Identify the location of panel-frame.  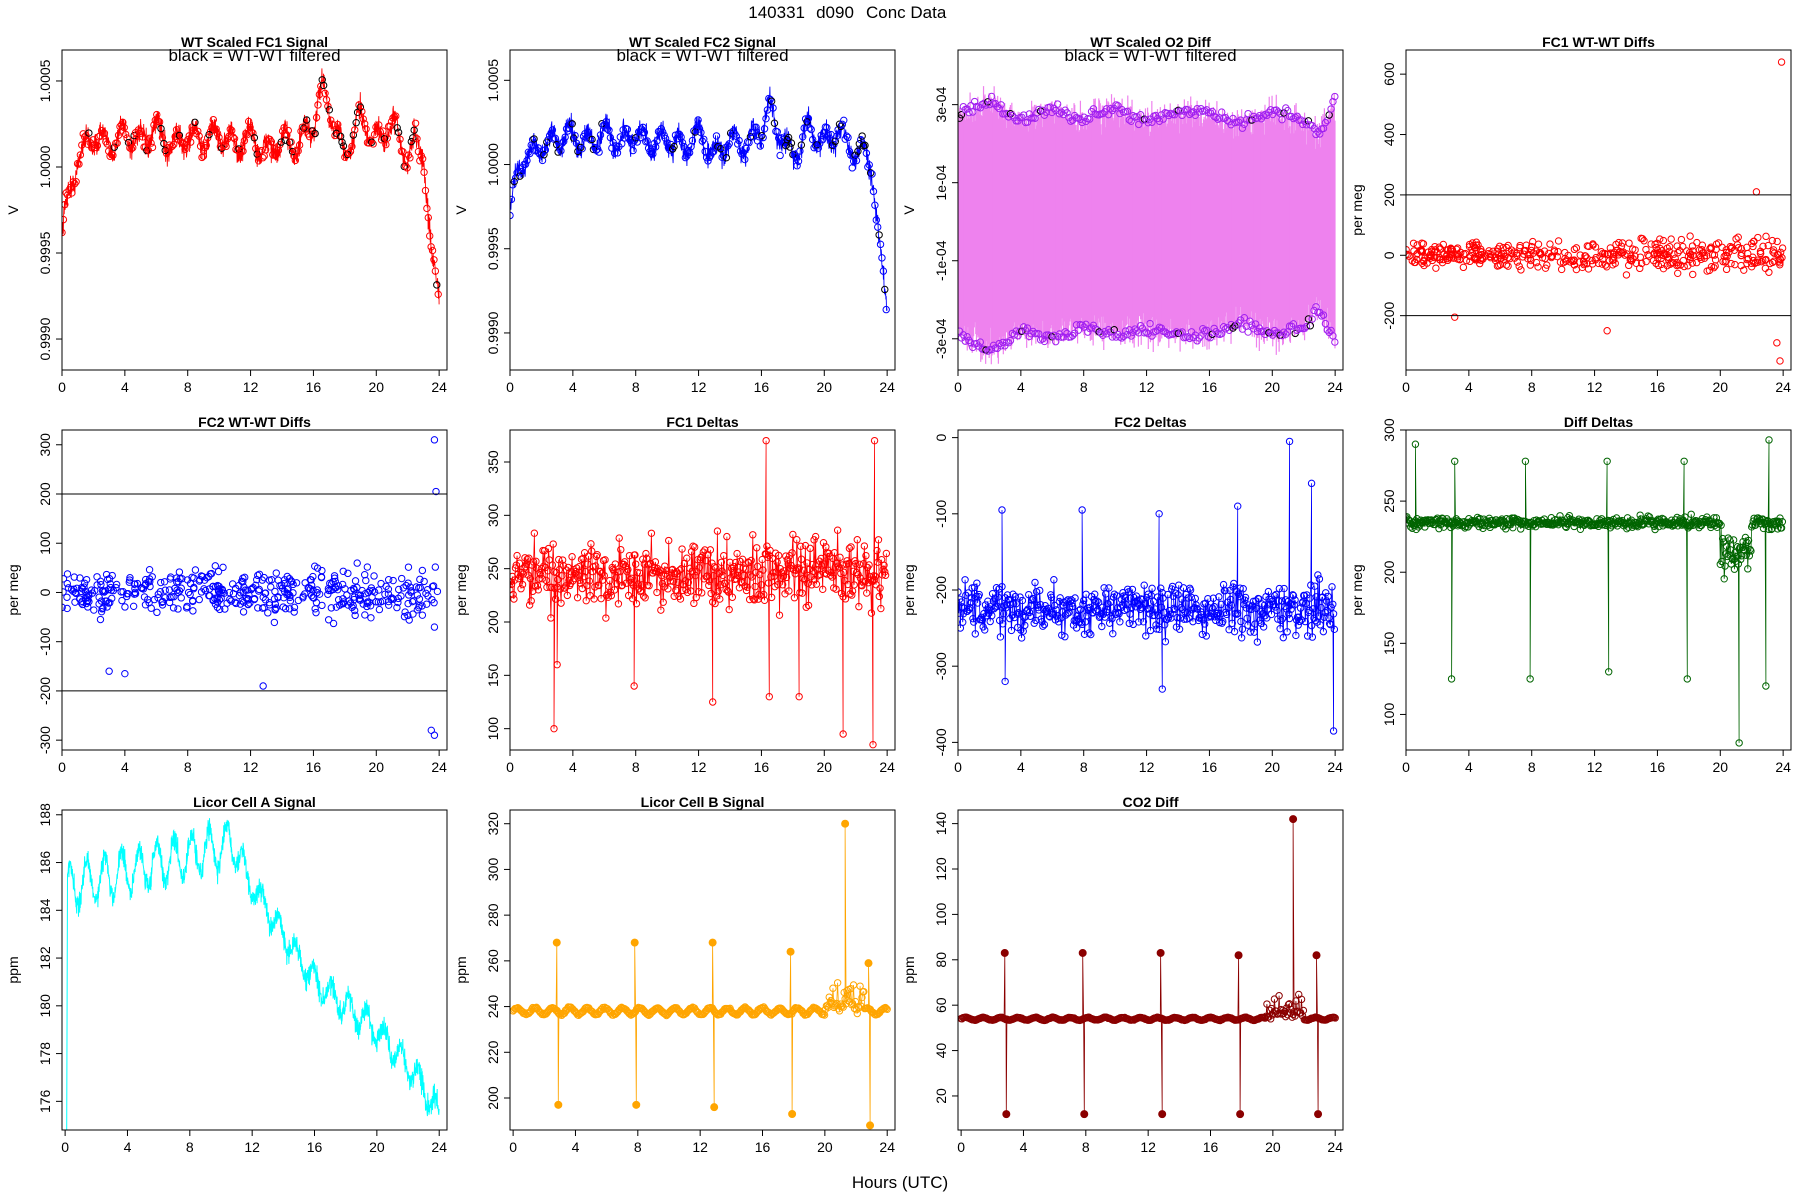
(1150, 590).